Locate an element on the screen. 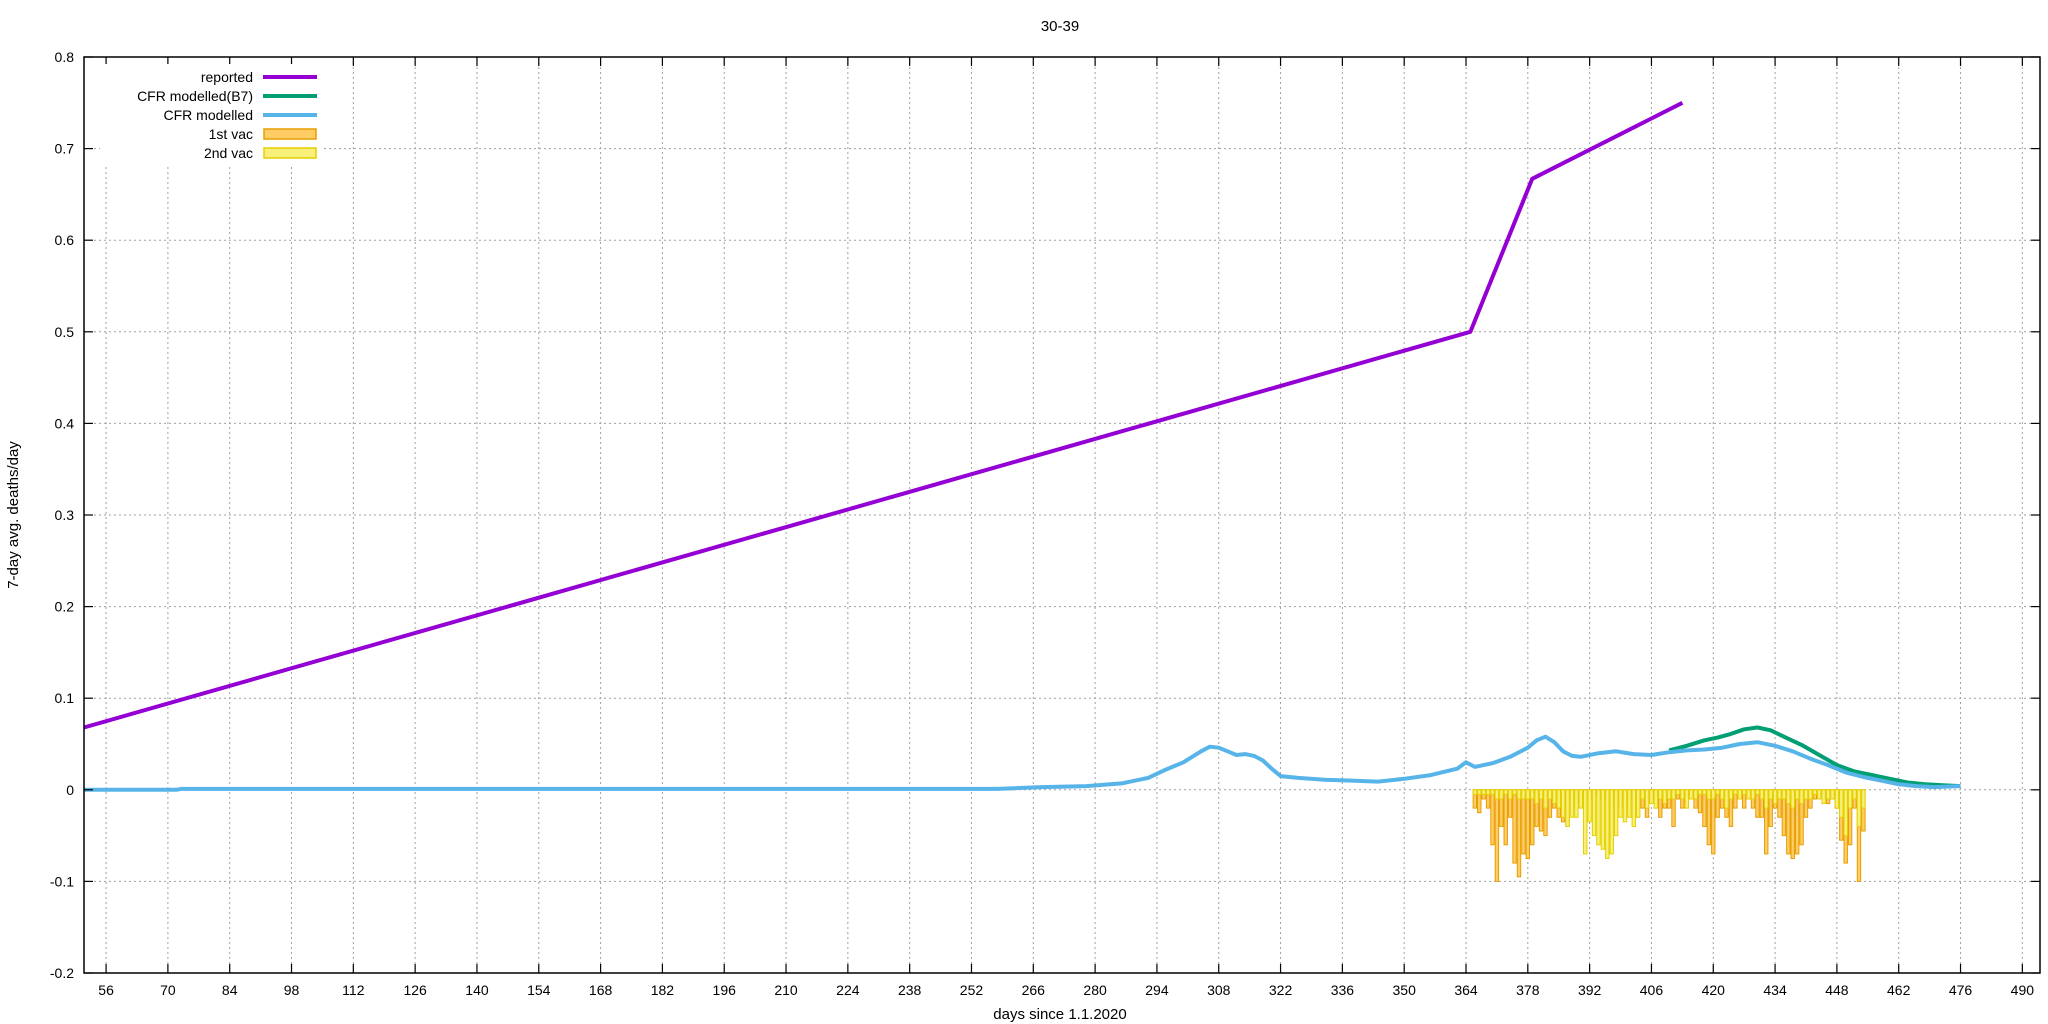  x-tick-label: 378 is located at coordinates (1528, 990).